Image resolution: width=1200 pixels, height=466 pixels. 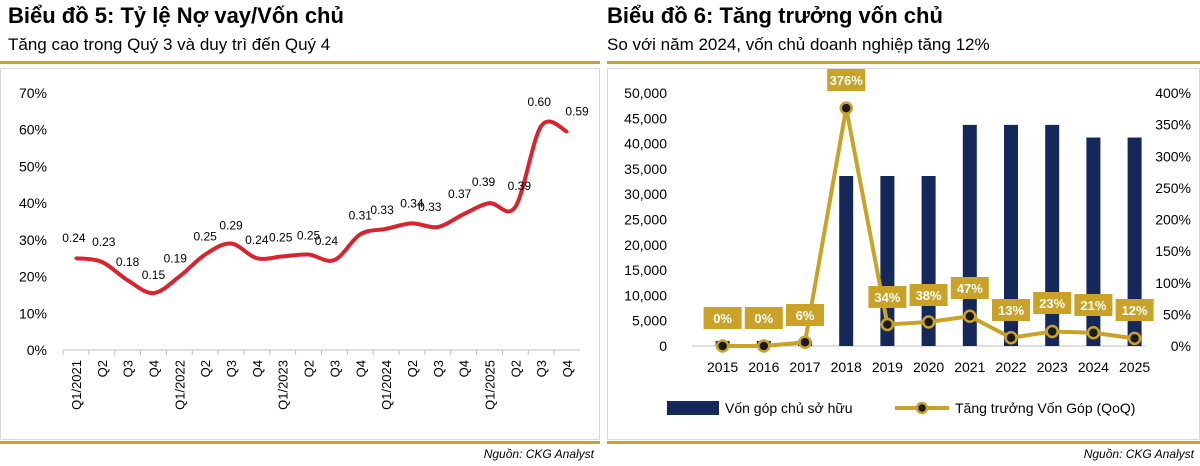 I want to click on y-tick-label: 30%, so click(x=33, y=240).